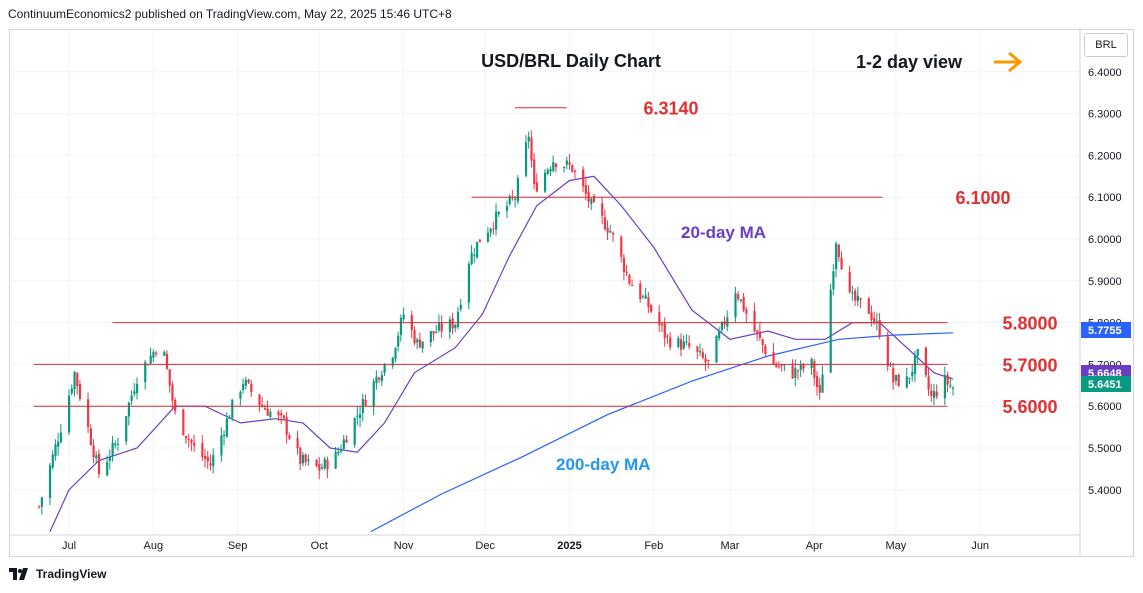 Image resolution: width=1143 pixels, height=593 pixels. What do you see at coordinates (57, 574) in the screenshot?
I see `footer: TradingView` at bounding box center [57, 574].